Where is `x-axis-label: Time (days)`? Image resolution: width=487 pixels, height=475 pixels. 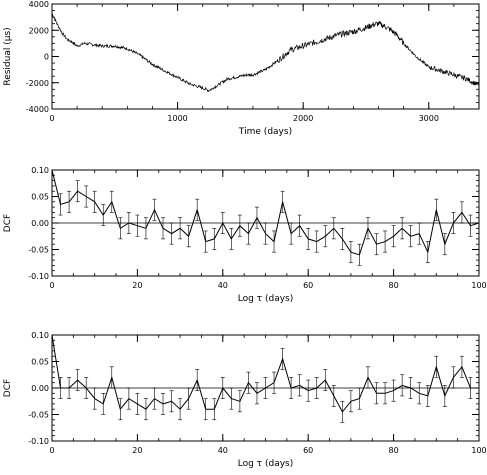
x-axis-label: Time (days) is located at coordinates (265, 132).